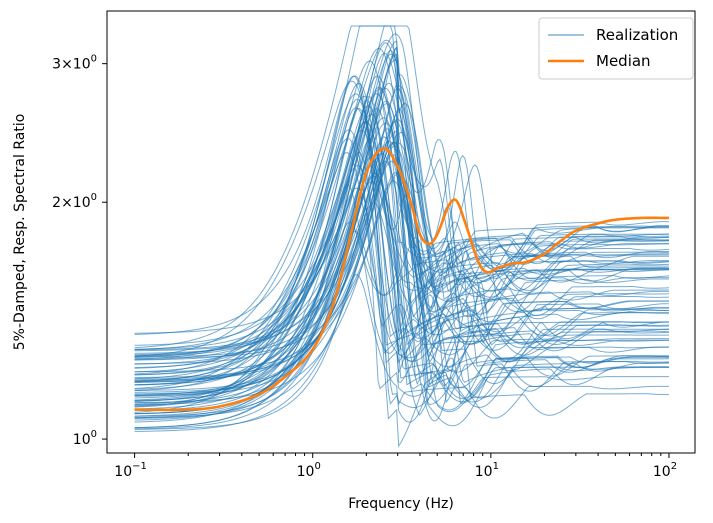 This screenshot has width=713, height=523. I want to click on legend-realization-label: Realization, so click(637, 35).